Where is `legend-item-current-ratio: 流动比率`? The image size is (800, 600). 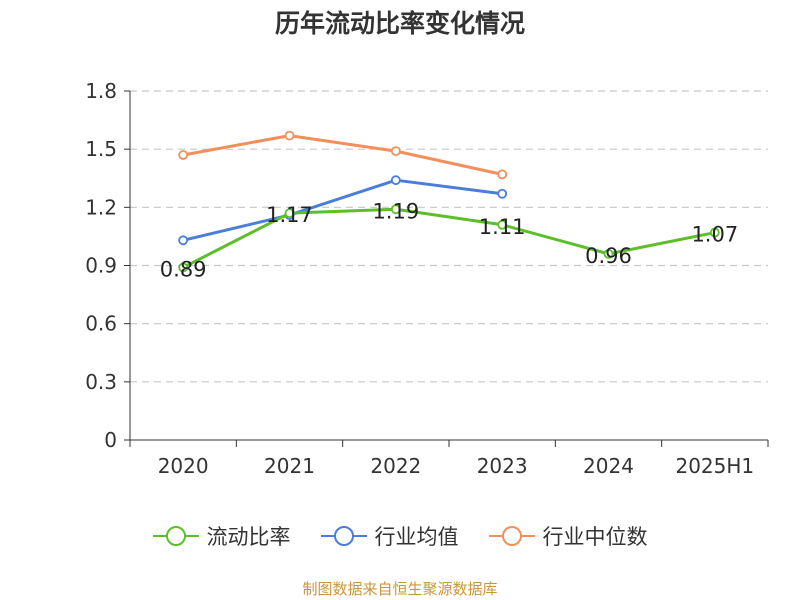
legend-item-current-ratio: 流动比率 is located at coordinates (221, 536).